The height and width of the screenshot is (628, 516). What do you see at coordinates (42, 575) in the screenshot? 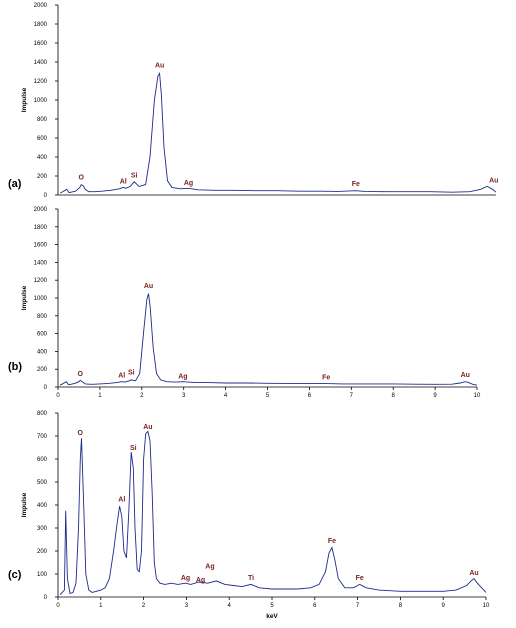
I see `y-tick-label: 100` at bounding box center [42, 575].